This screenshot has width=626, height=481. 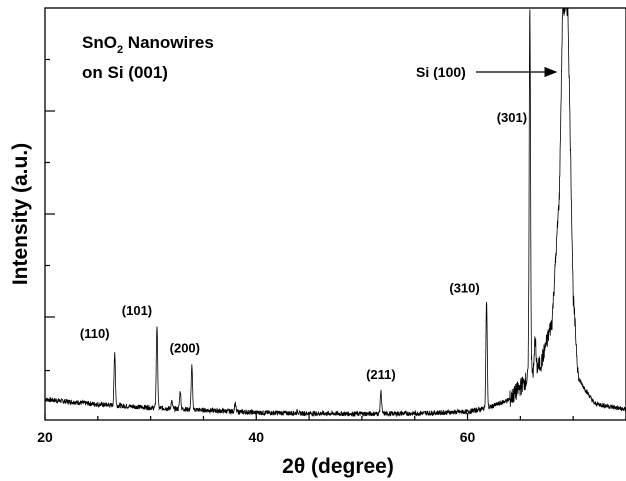 I want to click on peak-label: (110), so click(x=95, y=333).